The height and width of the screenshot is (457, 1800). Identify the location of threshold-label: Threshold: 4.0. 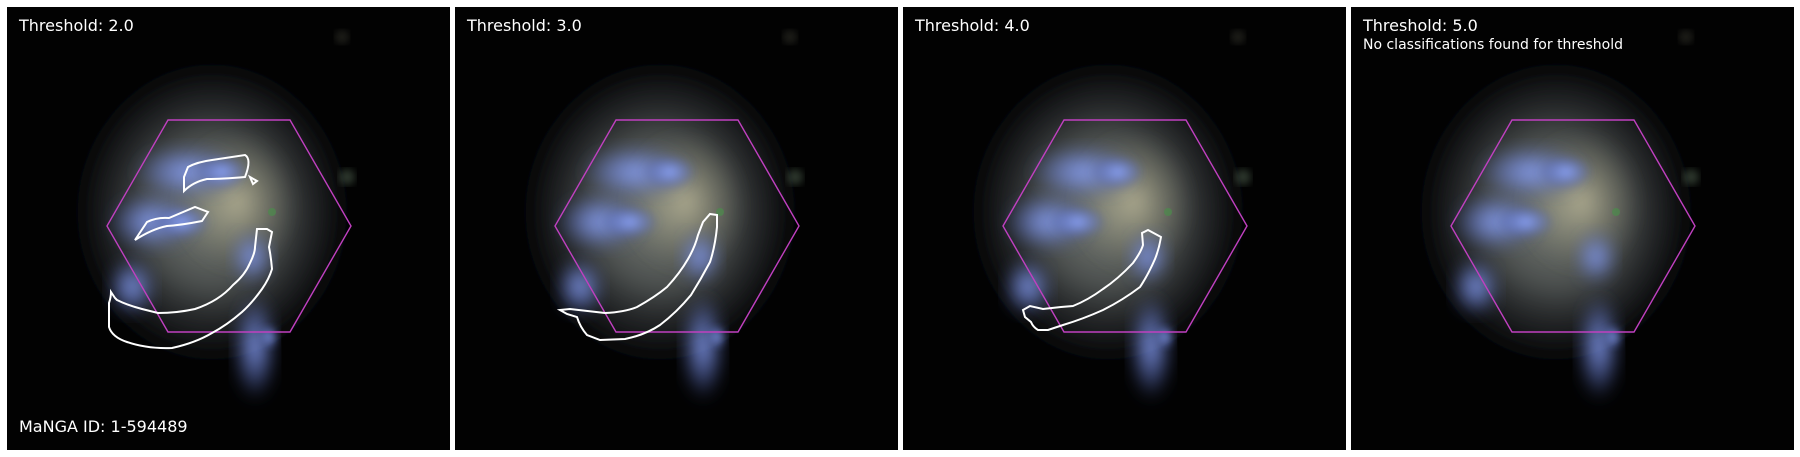
(972, 25).